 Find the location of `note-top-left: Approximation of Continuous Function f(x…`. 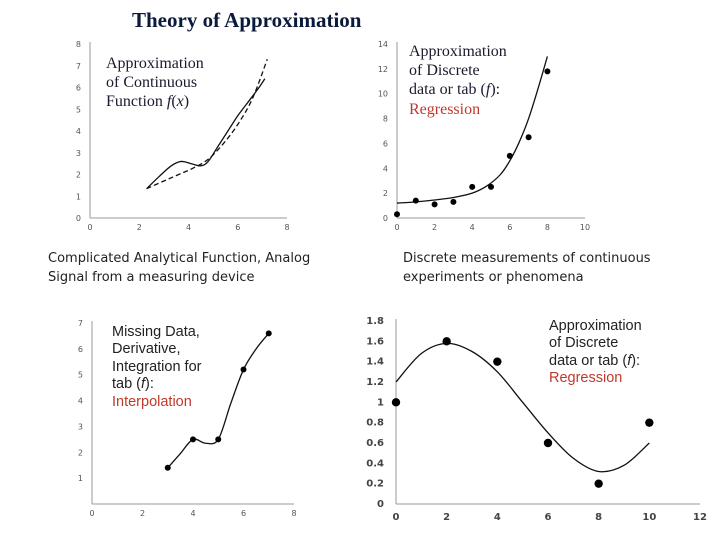

note-top-left: Approximation of Continuous Function f(x… is located at coordinates (155, 83).